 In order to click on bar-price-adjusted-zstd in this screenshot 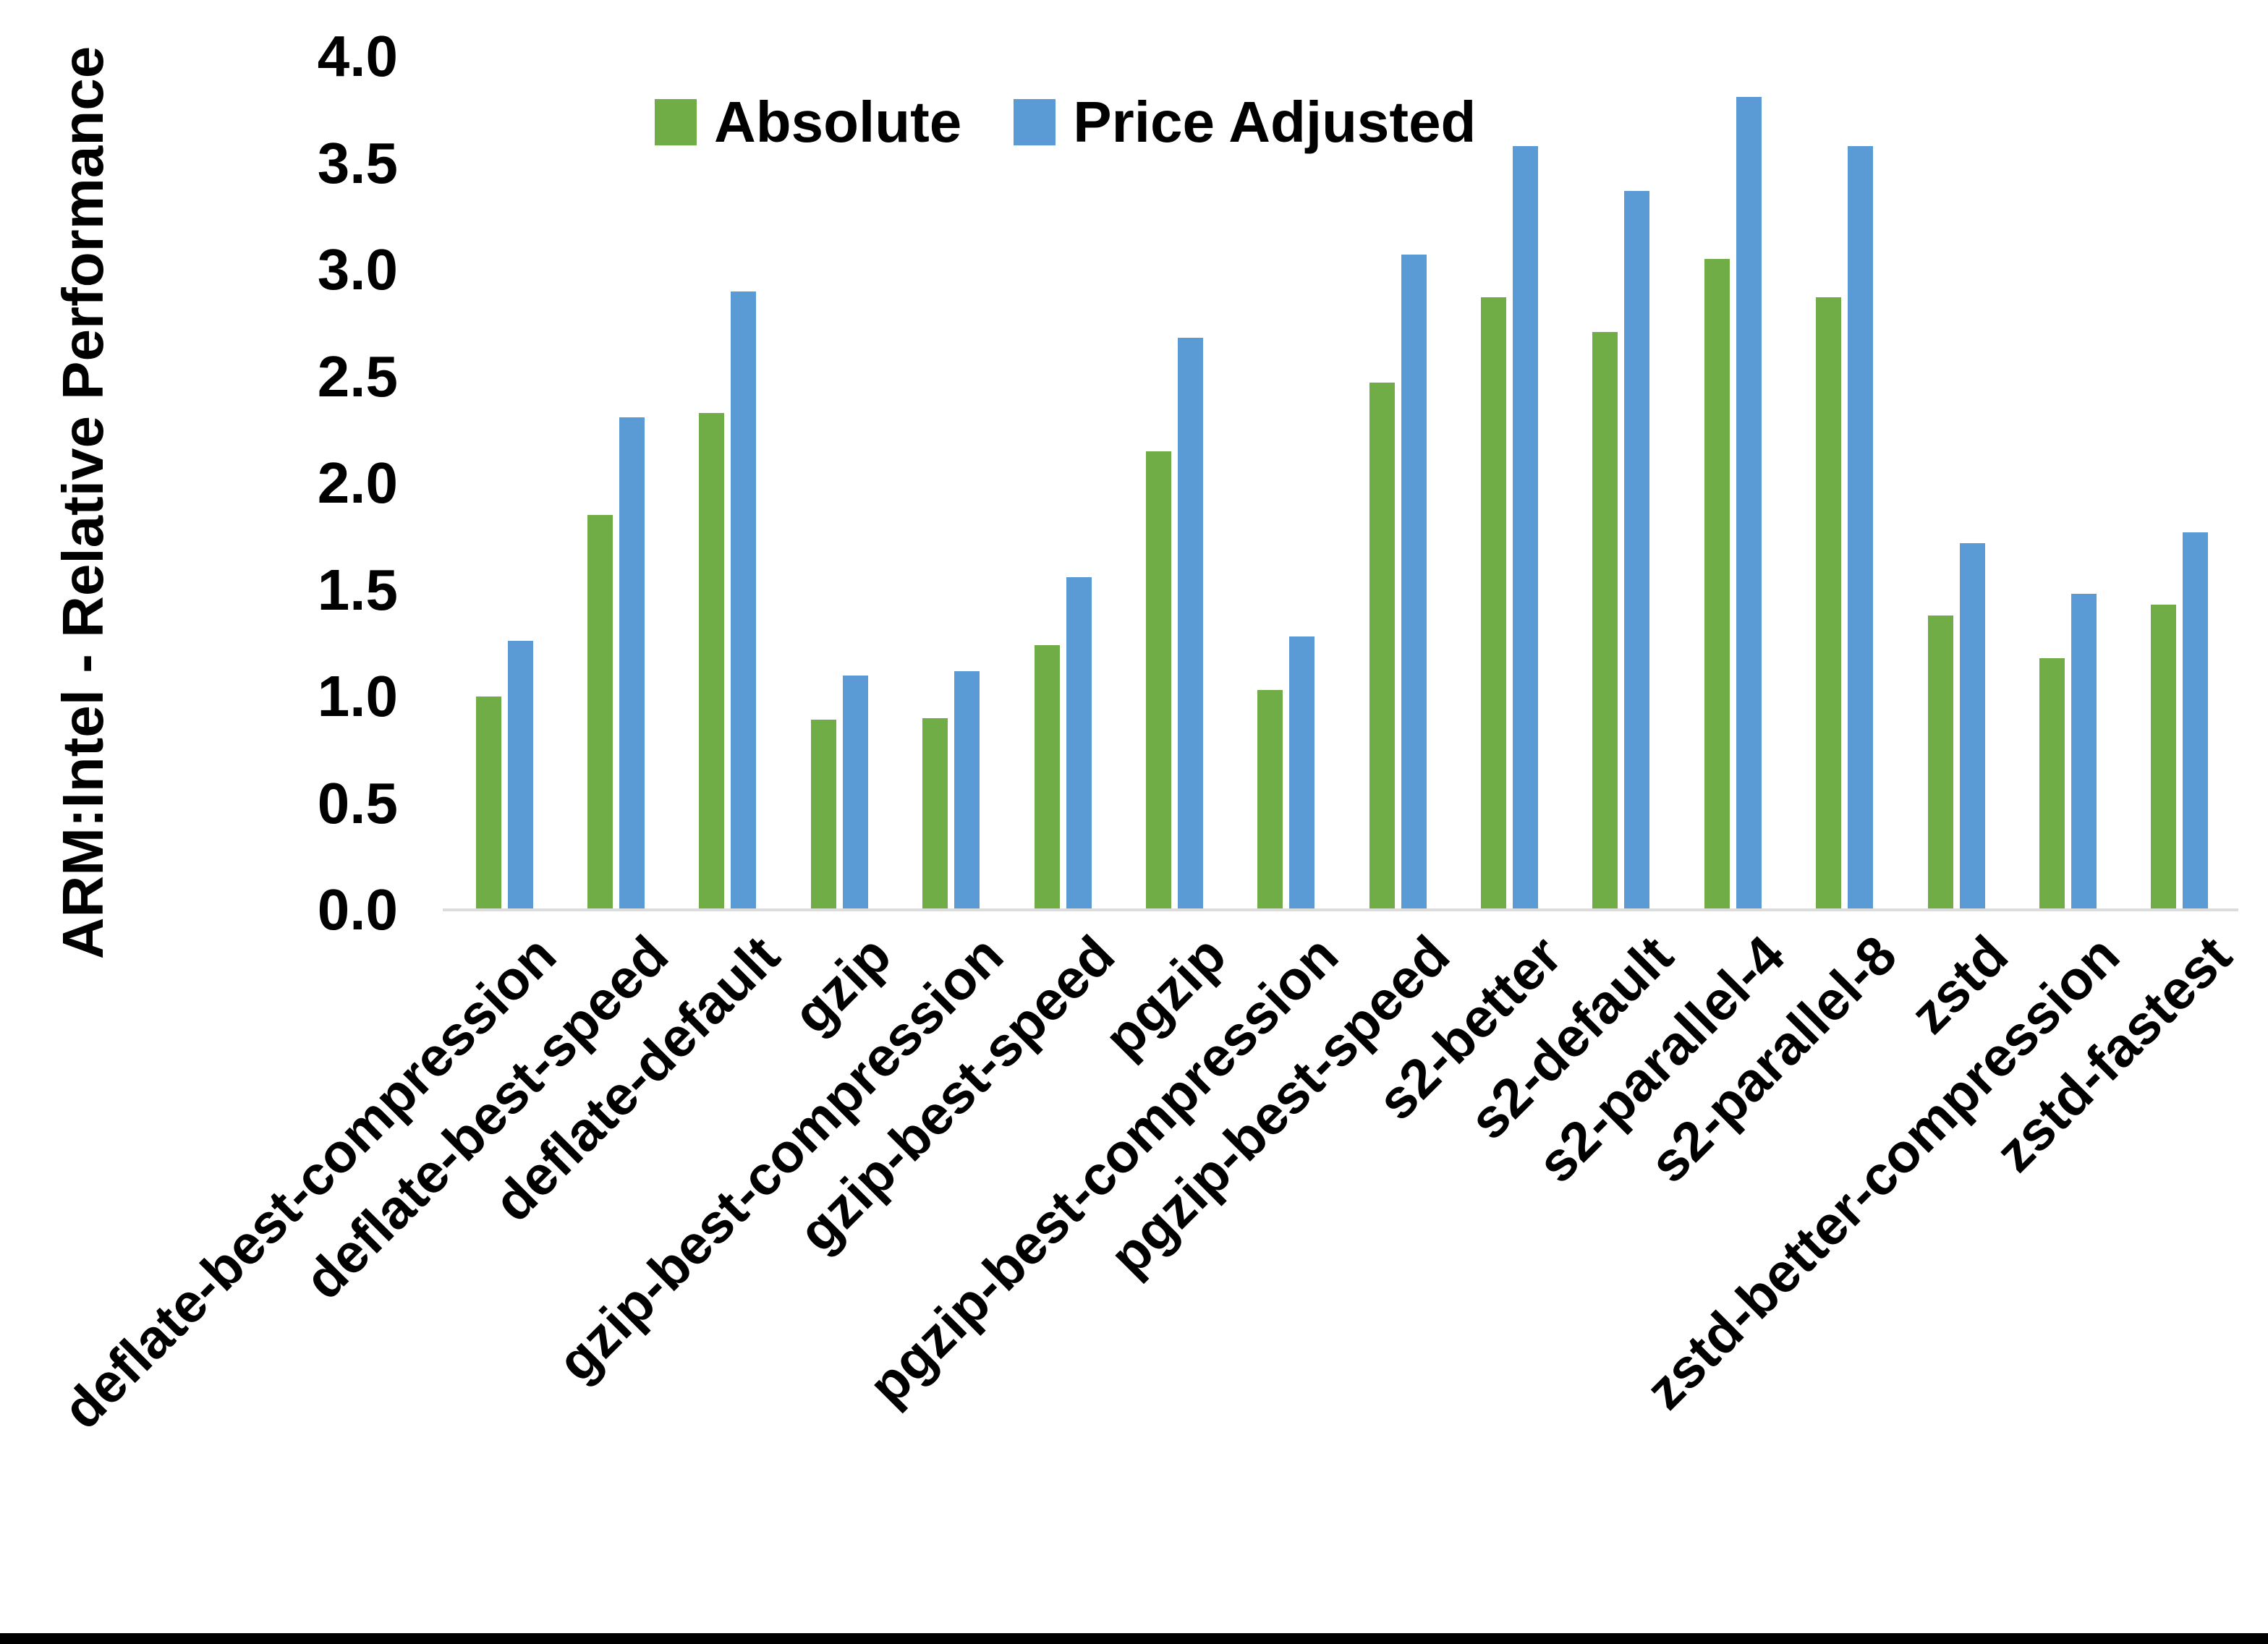, I will do `click(1972, 726)`.